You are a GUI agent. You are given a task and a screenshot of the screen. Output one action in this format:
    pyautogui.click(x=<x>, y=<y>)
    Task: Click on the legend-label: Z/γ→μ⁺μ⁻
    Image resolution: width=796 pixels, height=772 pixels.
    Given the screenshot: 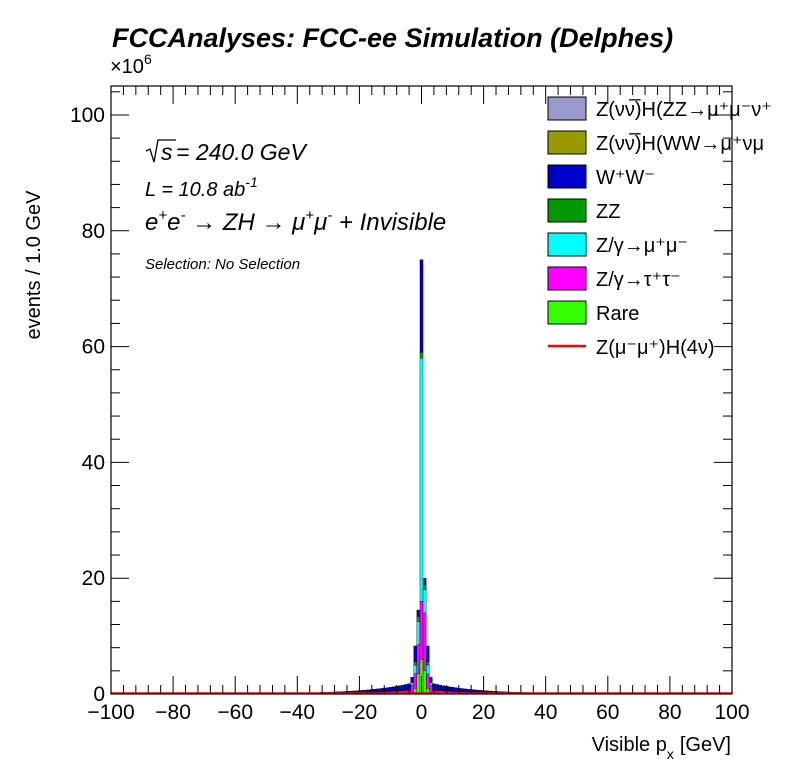 What is the action you would take?
    pyautogui.click(x=642, y=246)
    